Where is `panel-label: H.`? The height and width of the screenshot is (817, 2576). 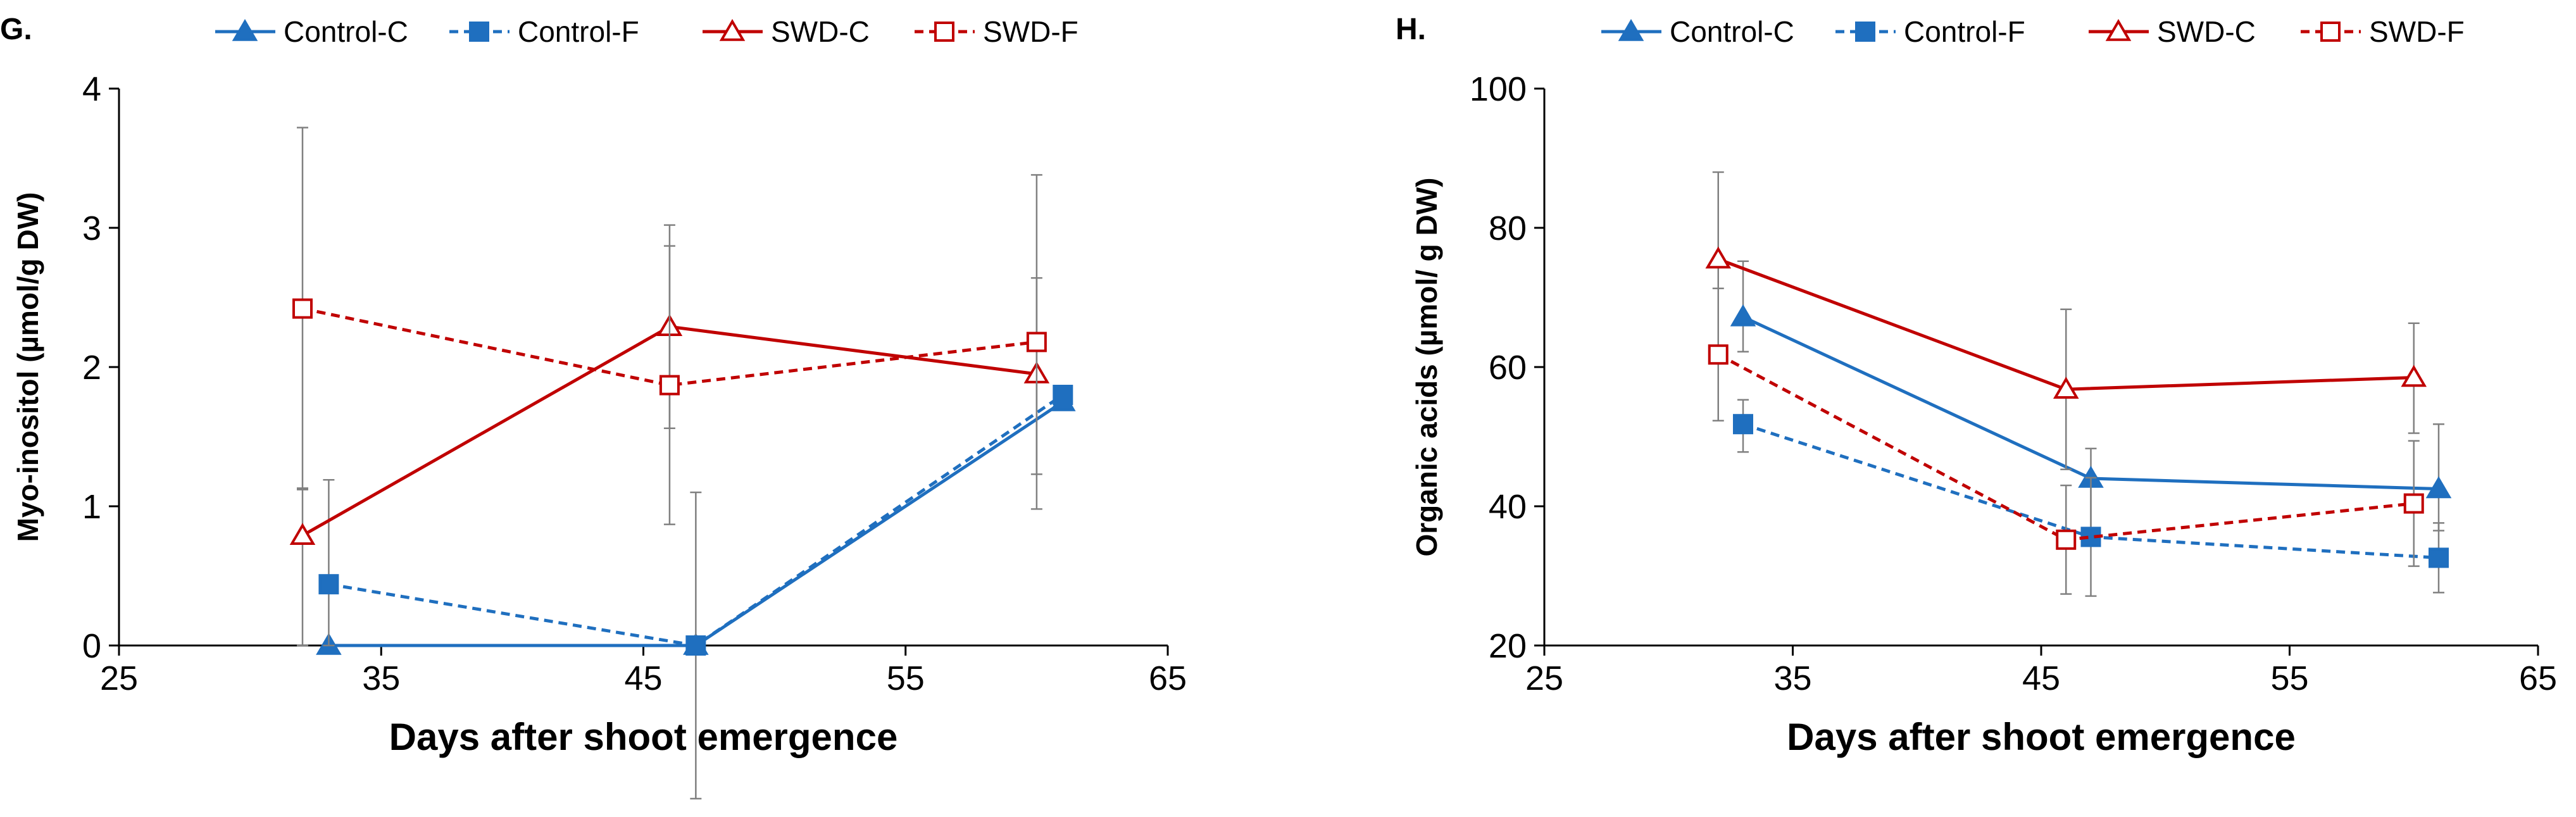
panel-label: H. is located at coordinates (1411, 30).